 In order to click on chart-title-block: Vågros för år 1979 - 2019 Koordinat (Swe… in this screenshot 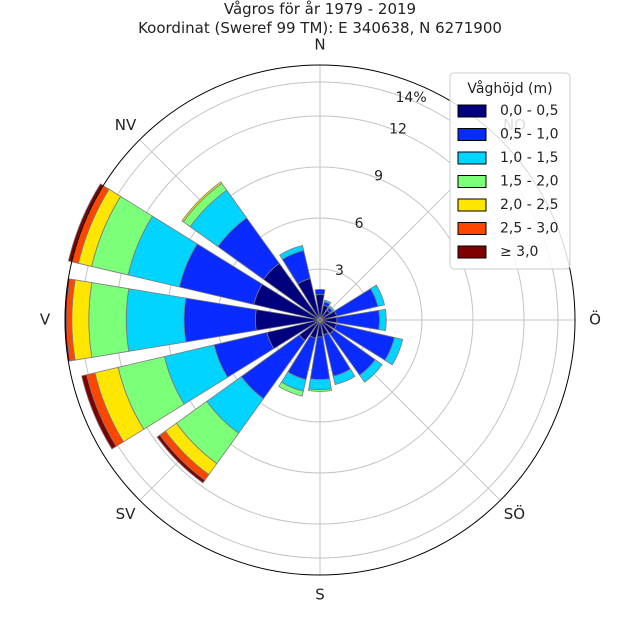, I will do `click(320, 19)`.